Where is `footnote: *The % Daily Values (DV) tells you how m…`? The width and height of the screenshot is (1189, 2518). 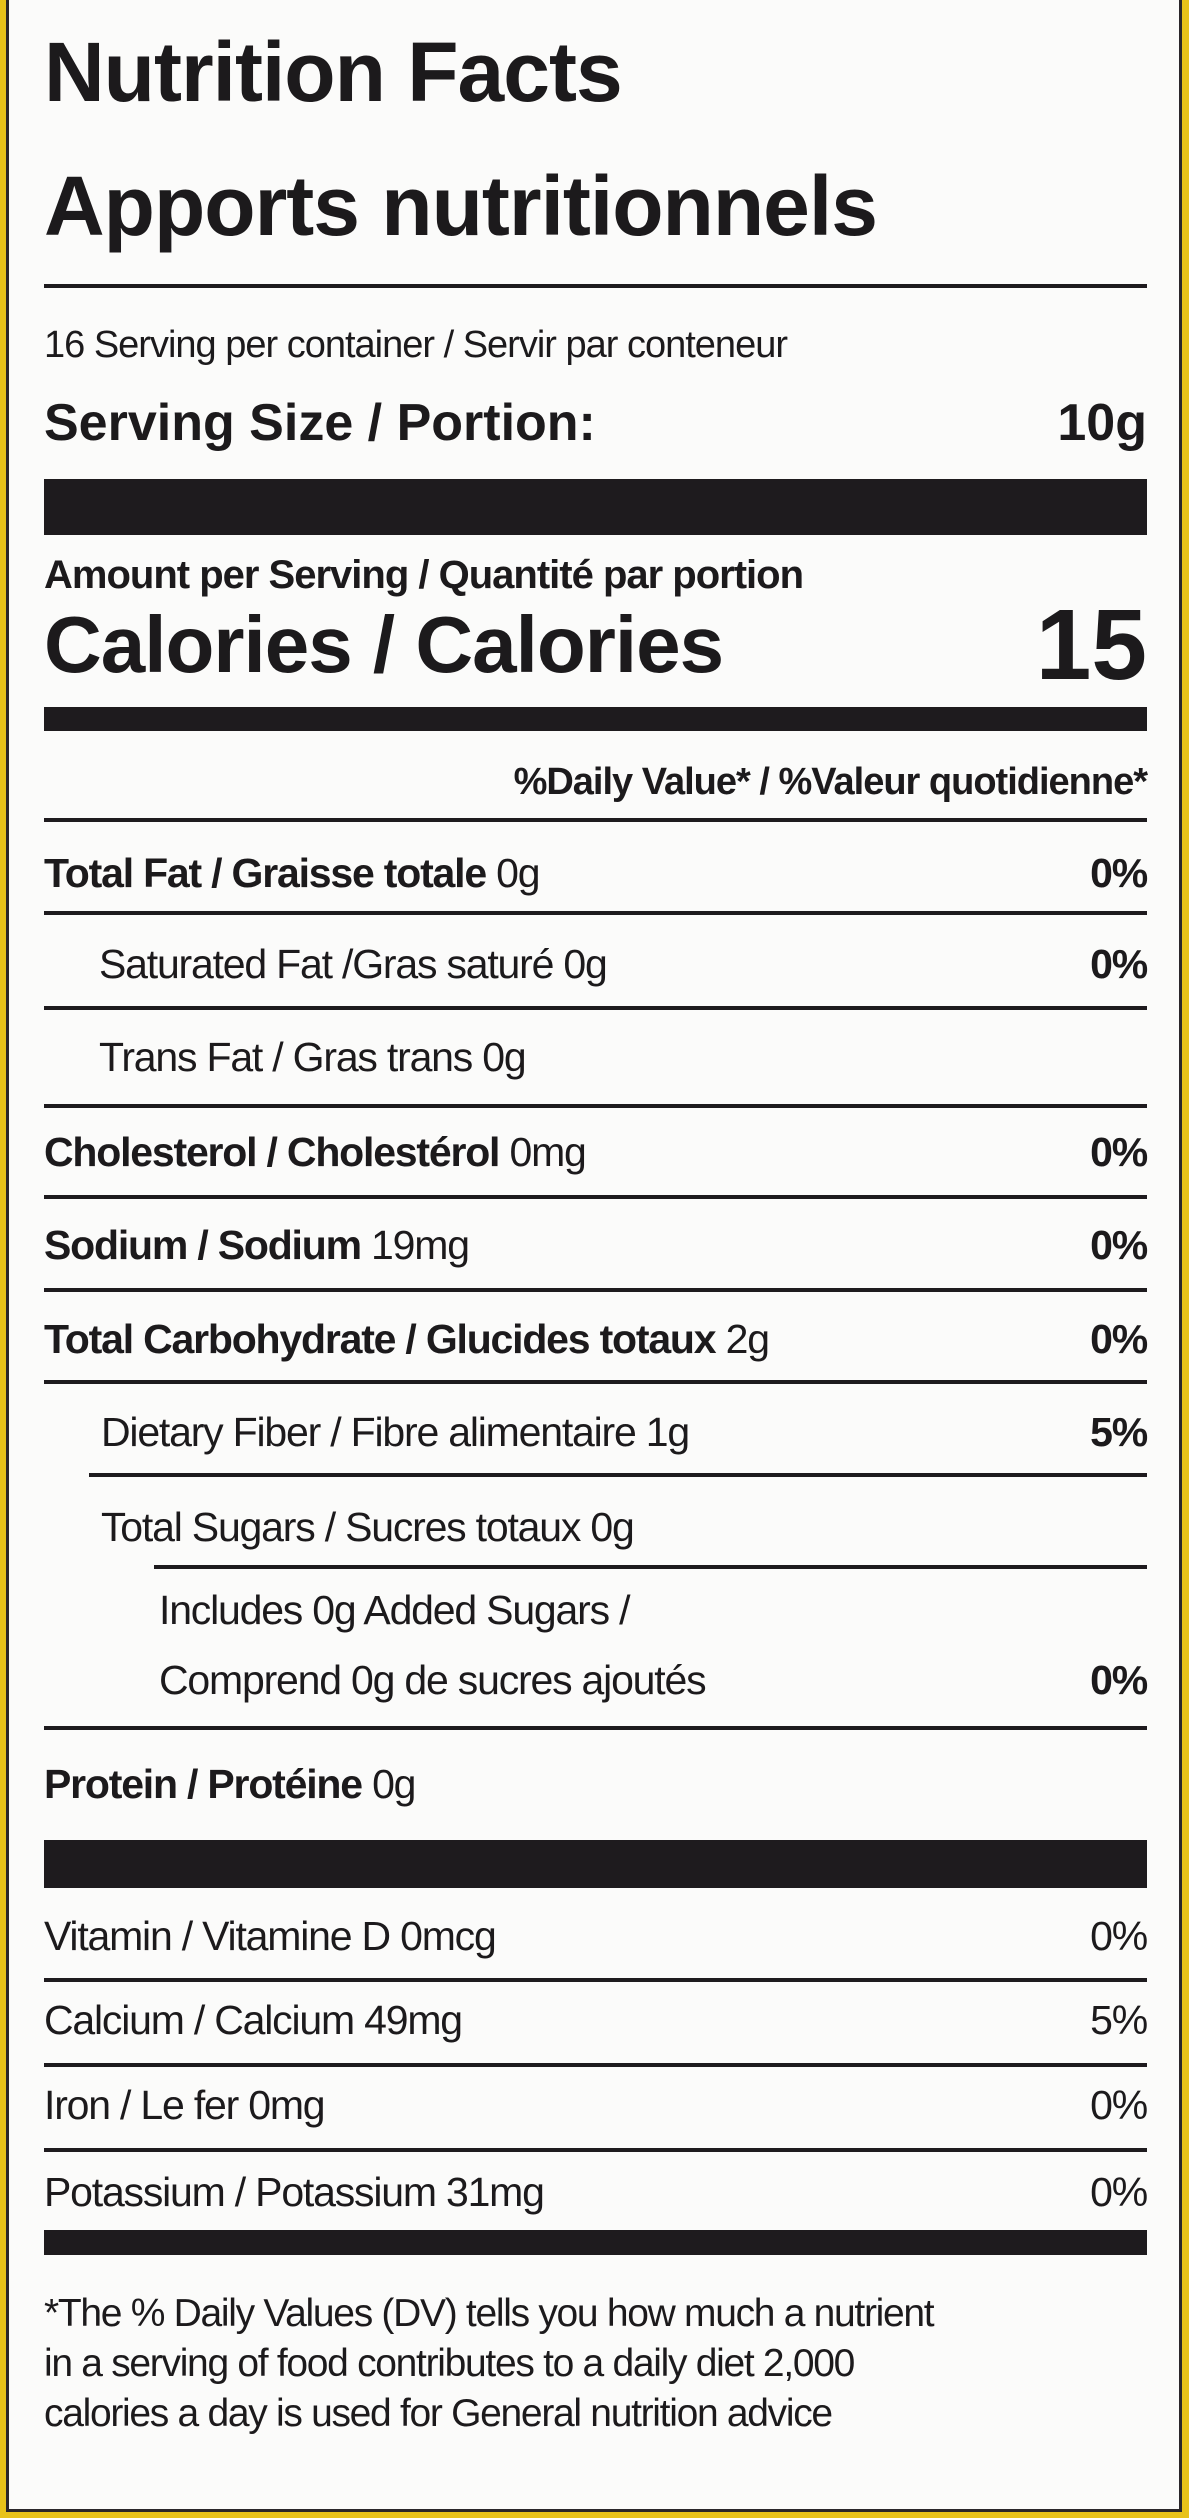
footnote: *The % Daily Values (DV) tells you how m… is located at coordinates (596, 2364).